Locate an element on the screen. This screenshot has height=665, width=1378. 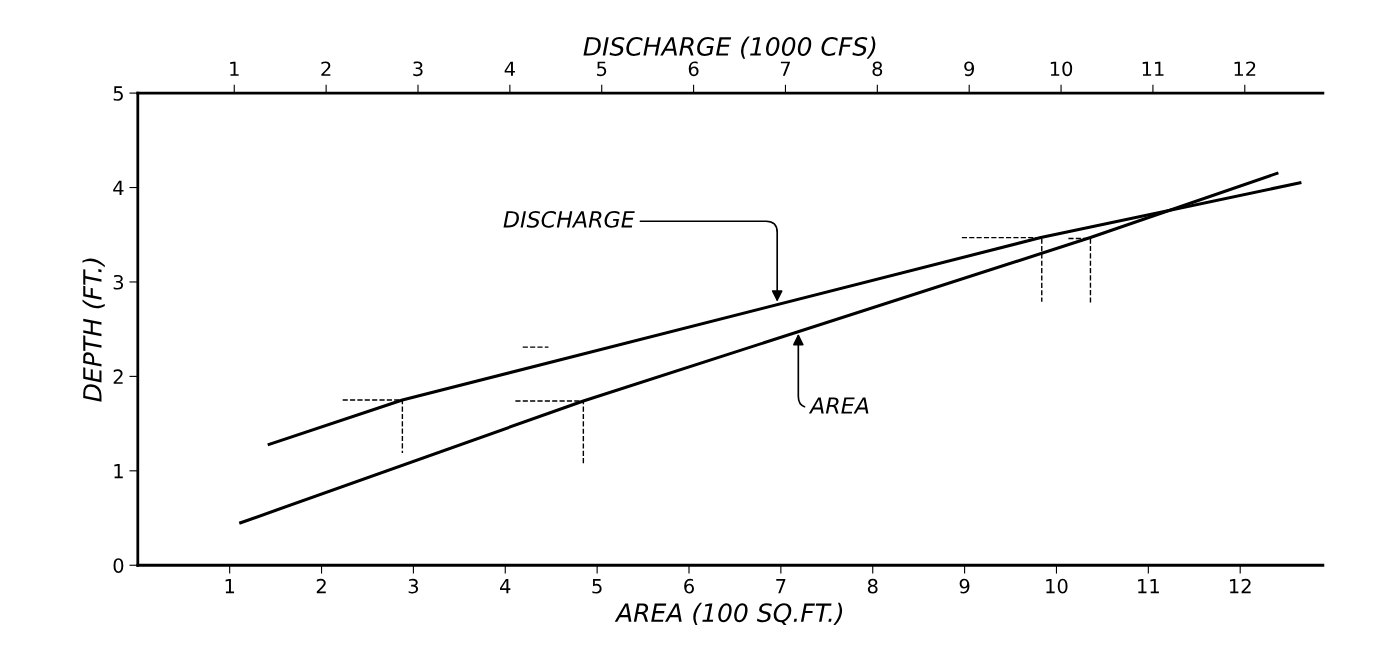
y-axis-title: DEPTH (FT.) is located at coordinates (93, 330).